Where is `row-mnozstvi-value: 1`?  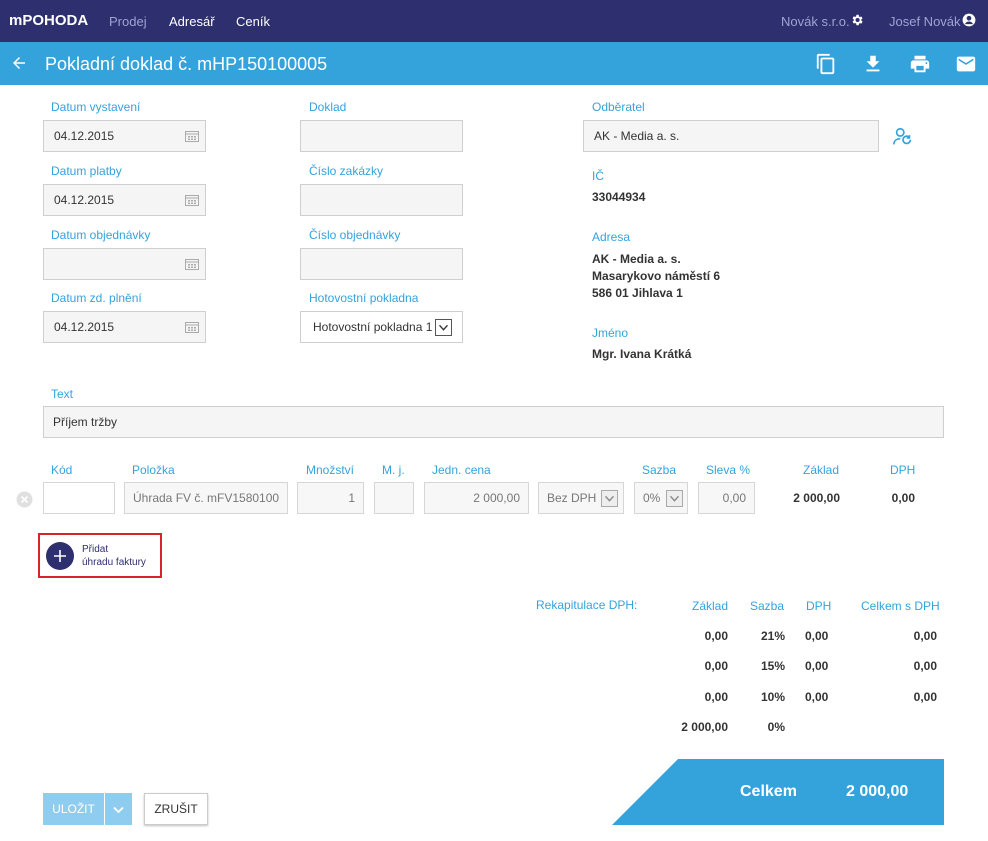 row-mnozstvi-value: 1 is located at coordinates (351, 498).